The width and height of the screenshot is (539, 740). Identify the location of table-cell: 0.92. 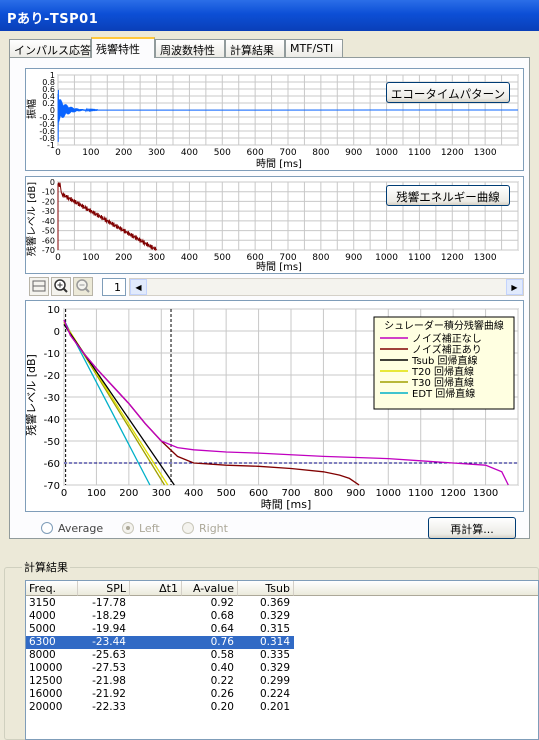
(222, 603).